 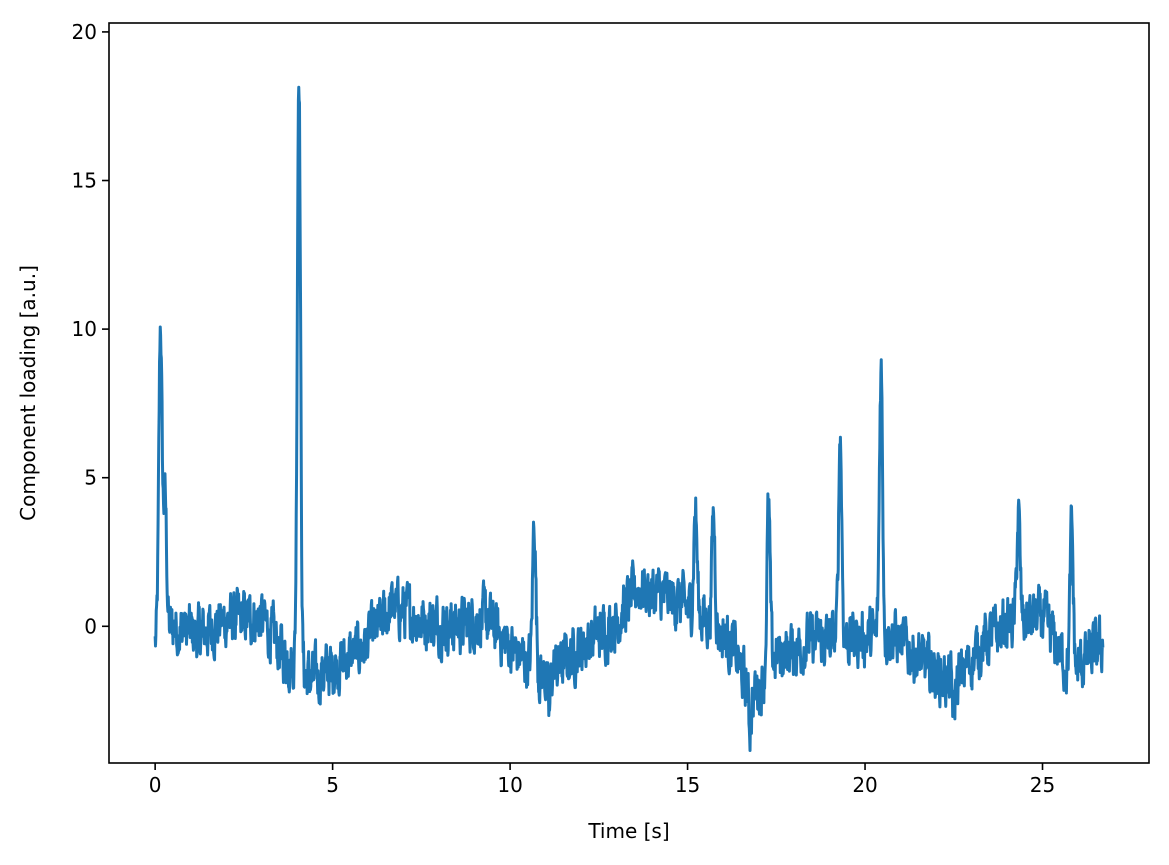 I want to click on x-tick-label: 20, so click(x=864, y=785).